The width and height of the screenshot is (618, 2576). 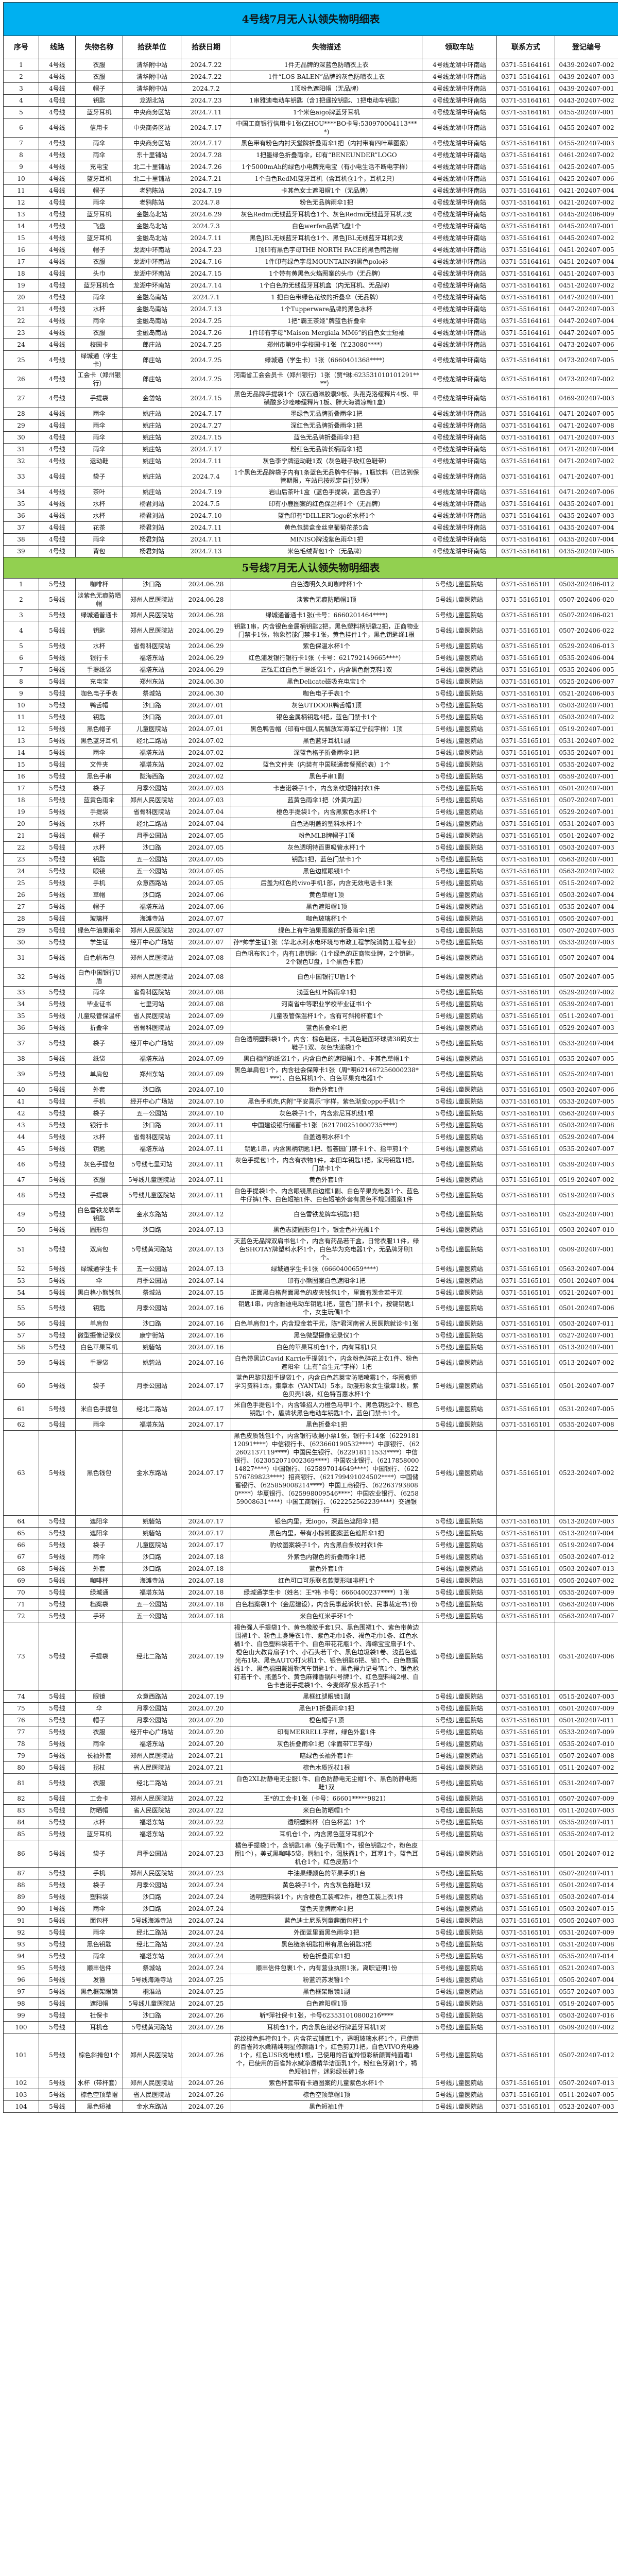 What do you see at coordinates (586, 753) in the screenshot?
I see `registration-no-cell: 0535-202407-001` at bounding box center [586, 753].